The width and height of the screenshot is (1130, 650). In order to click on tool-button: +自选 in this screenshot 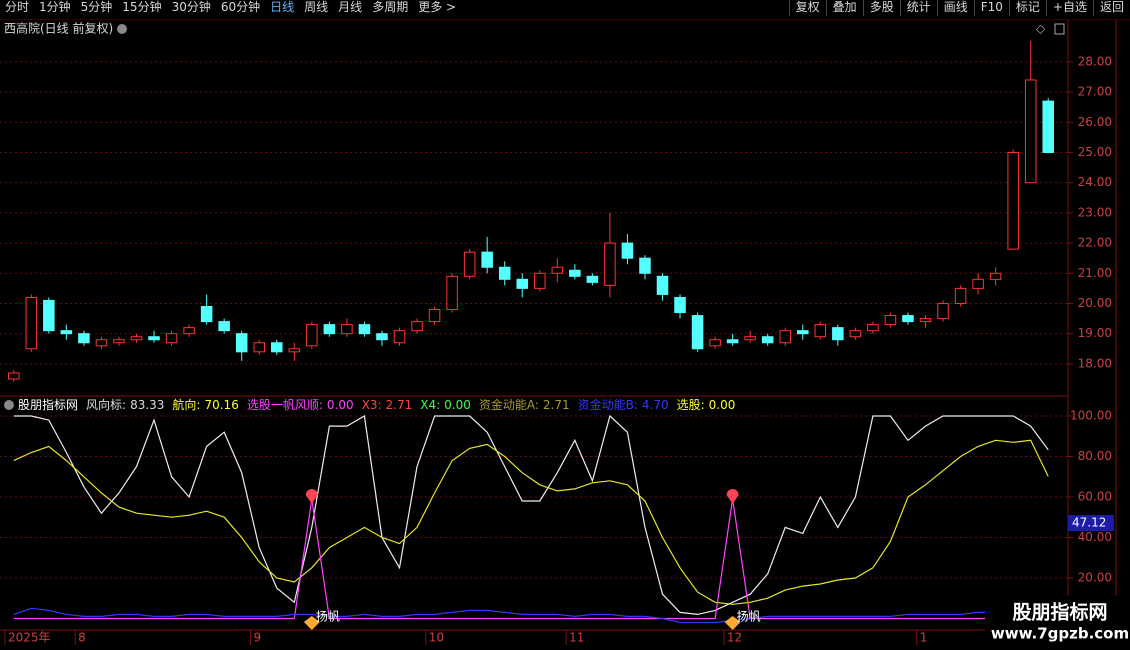, I will do `click(1069, 8)`.